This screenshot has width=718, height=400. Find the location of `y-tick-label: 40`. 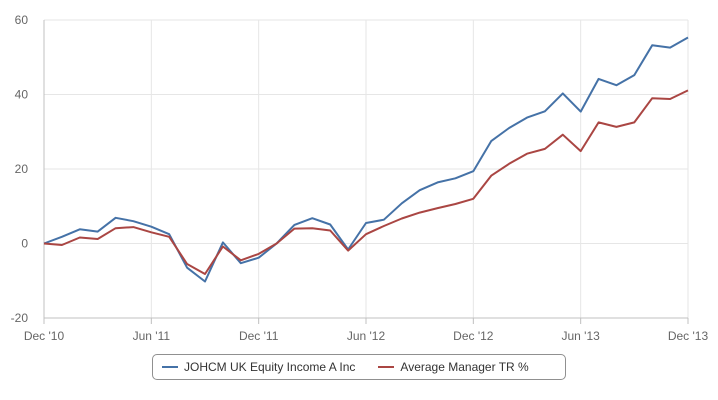

y-tick-label: 40 is located at coordinates (22, 95).